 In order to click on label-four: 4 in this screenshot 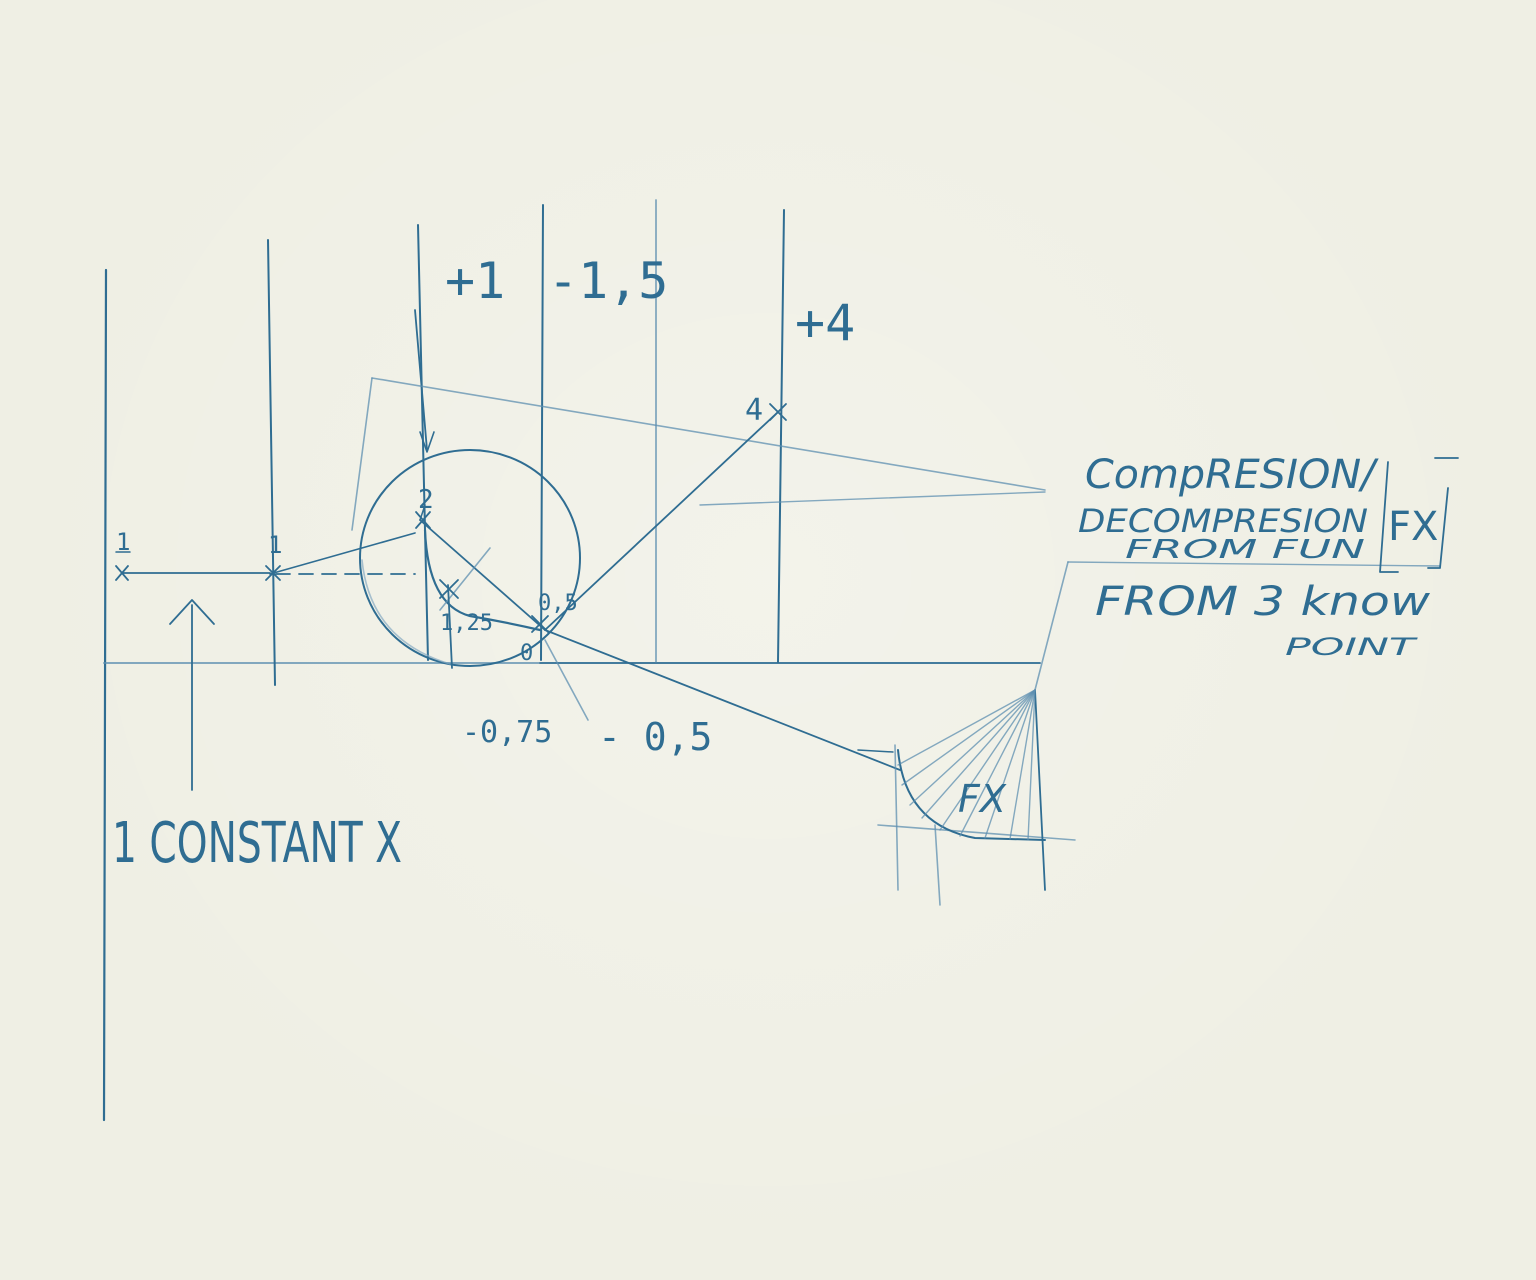, I will do `click(754, 410)`.